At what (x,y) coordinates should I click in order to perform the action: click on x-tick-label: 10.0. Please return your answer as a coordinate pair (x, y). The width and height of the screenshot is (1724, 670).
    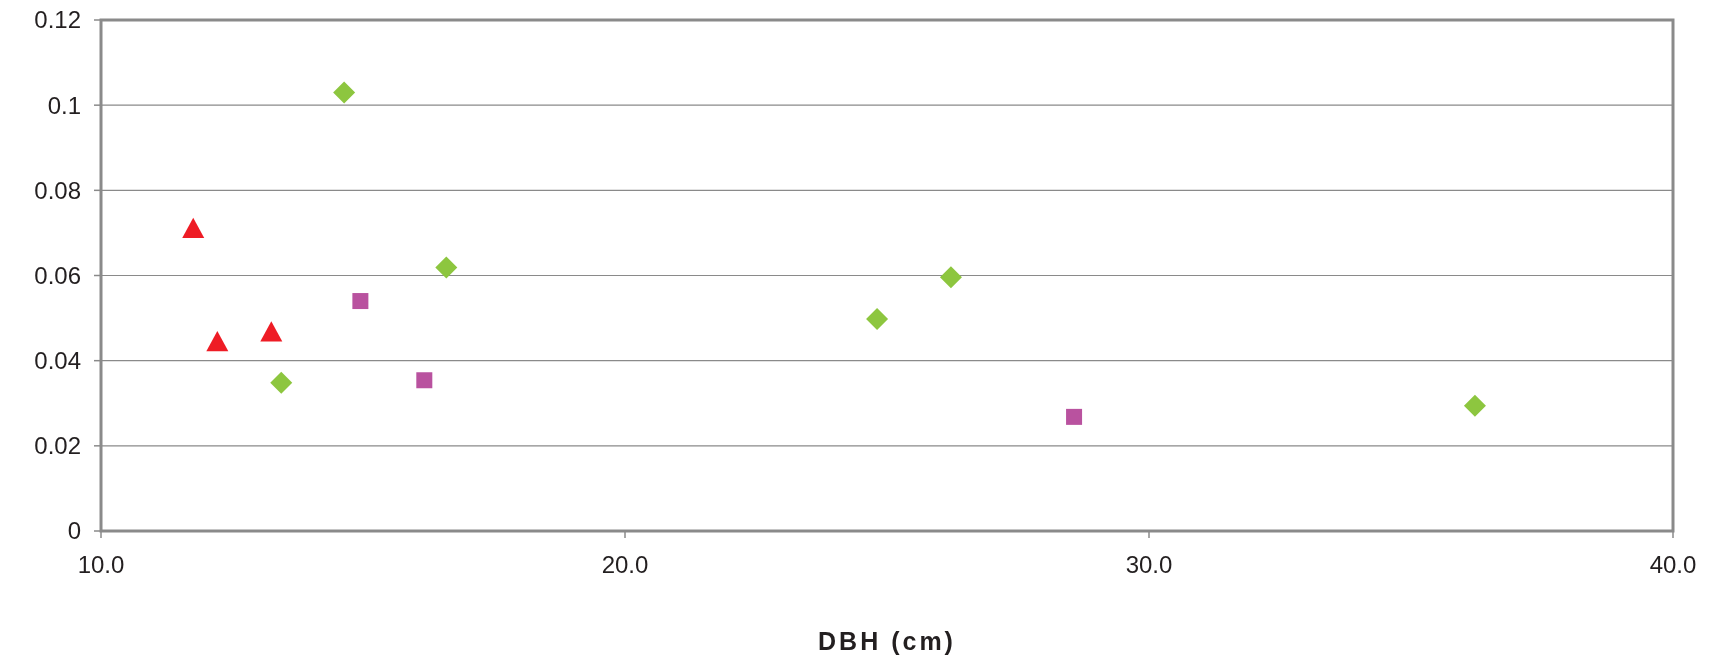
    Looking at the image, I should click on (101, 564).